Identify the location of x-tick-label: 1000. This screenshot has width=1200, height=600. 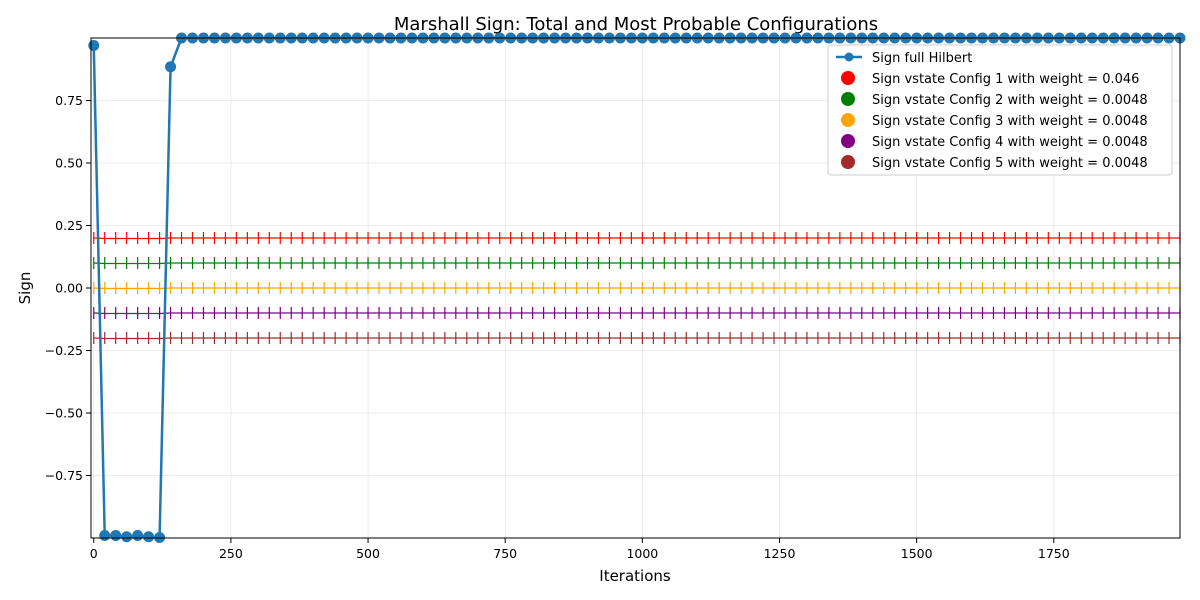
(642, 553).